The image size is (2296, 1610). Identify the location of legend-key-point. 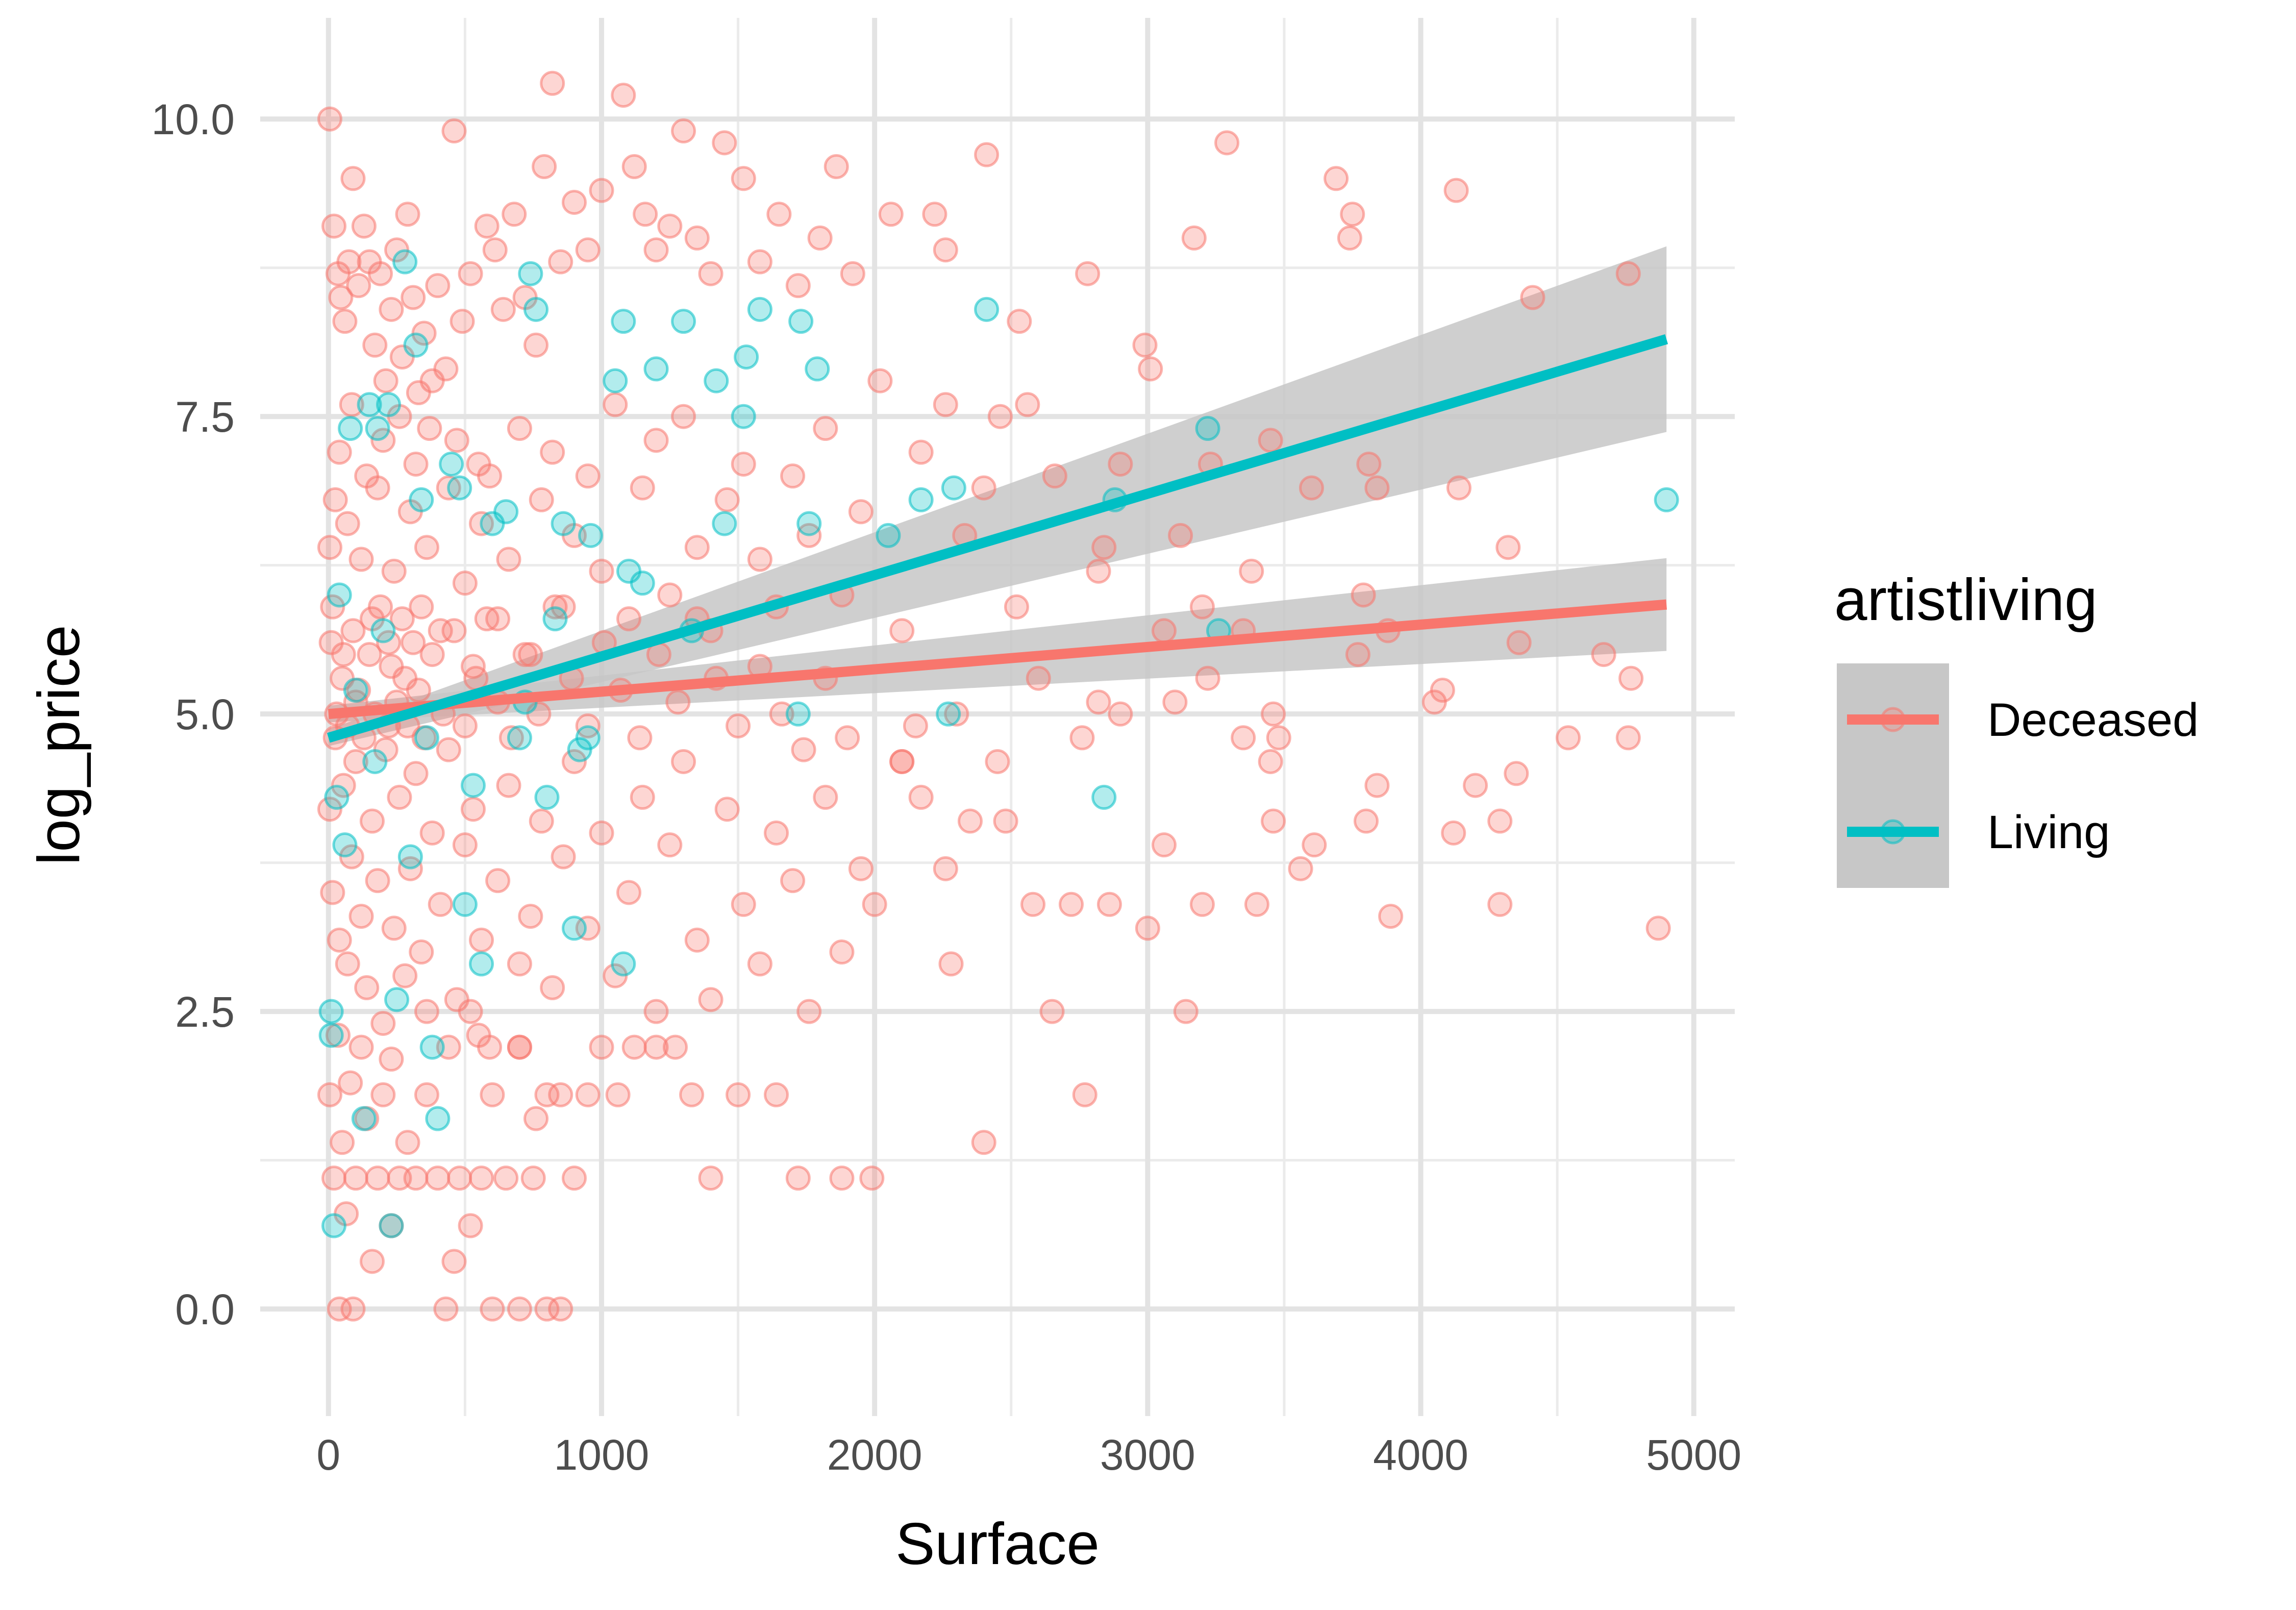
(1893, 719).